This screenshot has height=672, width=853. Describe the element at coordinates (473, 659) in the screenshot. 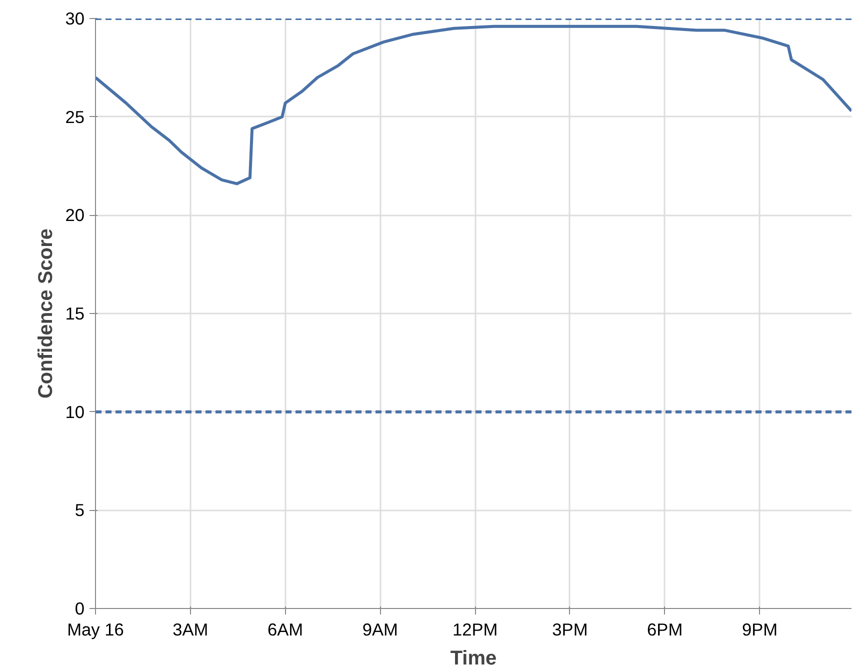

I see `x-axis-title: Time` at that location.